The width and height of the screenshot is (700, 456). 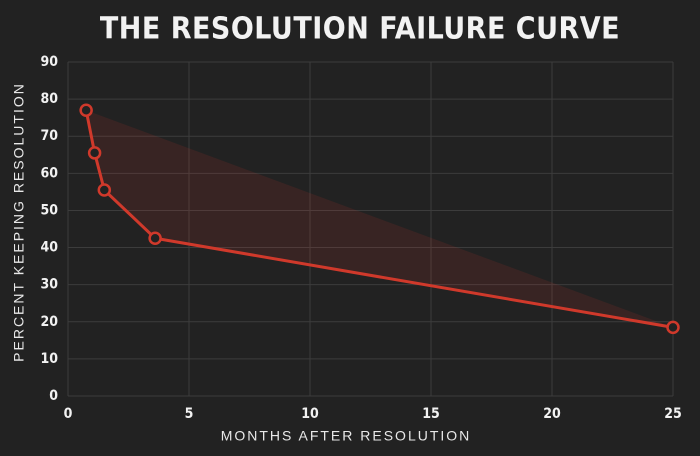 I want to click on chart-title: THE RESOLUTION FAILURE CURVE, so click(x=360, y=29).